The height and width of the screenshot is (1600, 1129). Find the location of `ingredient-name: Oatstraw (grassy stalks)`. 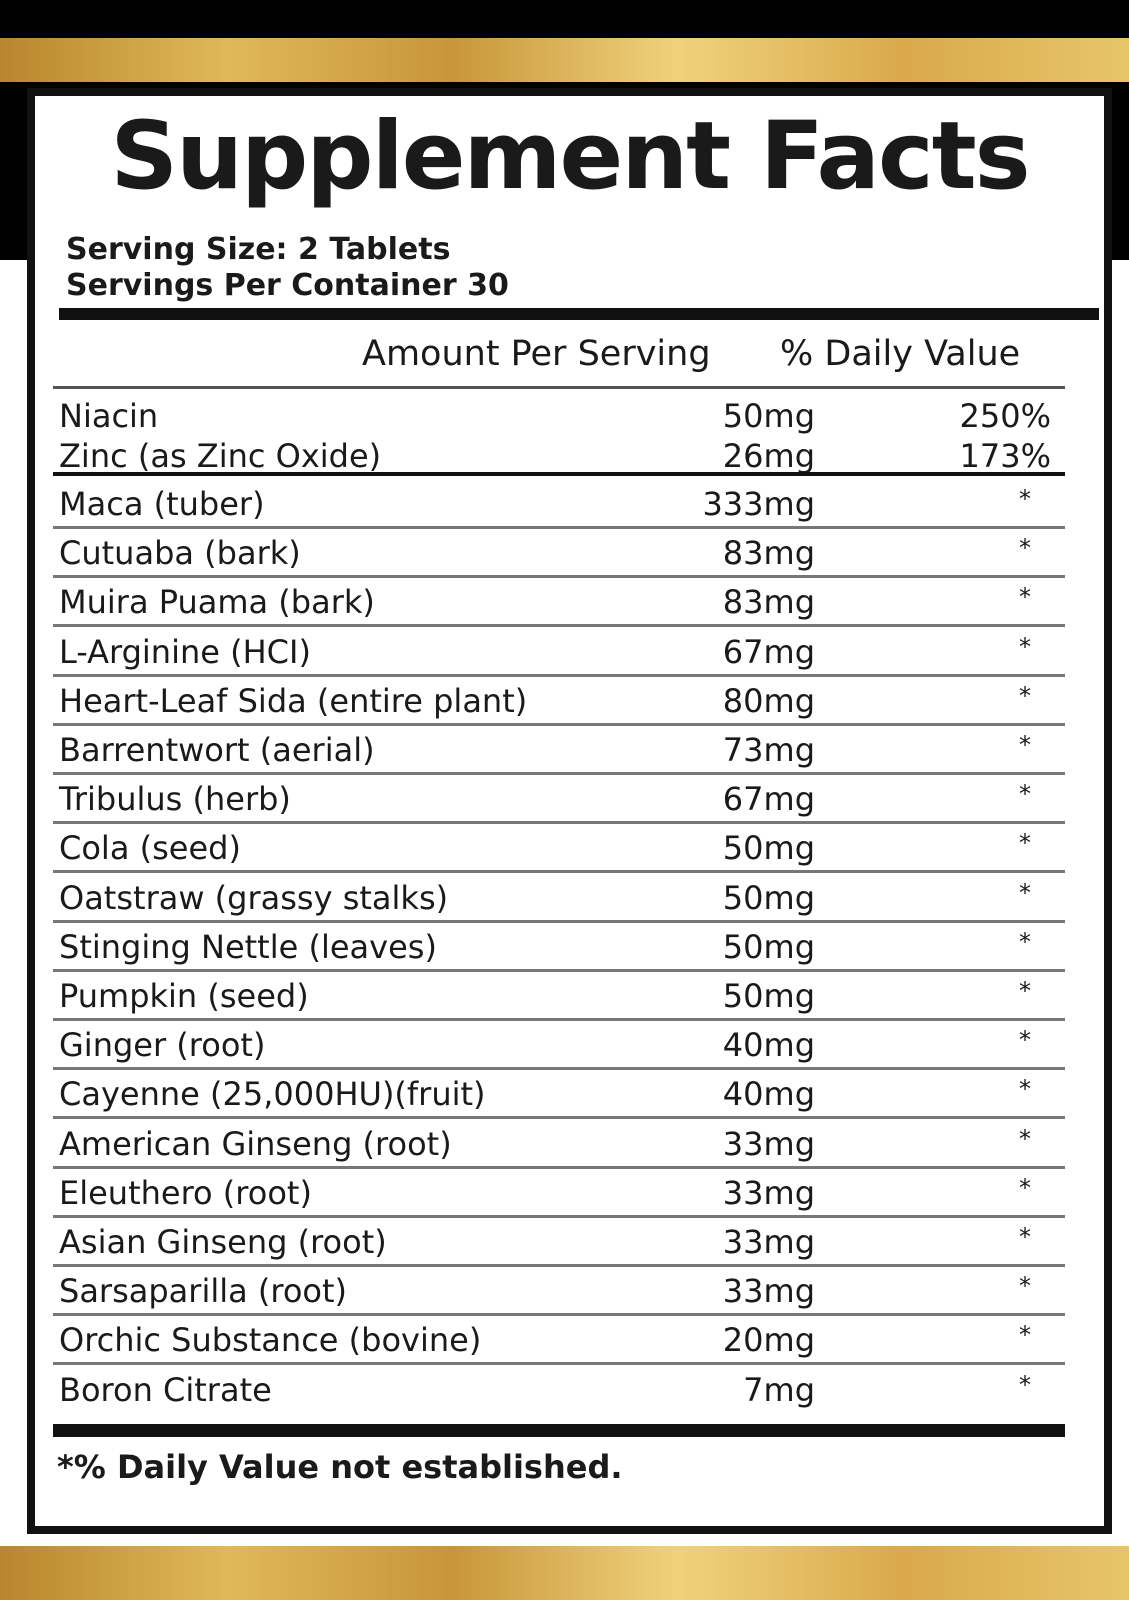

ingredient-name: Oatstraw (grassy stalks) is located at coordinates (254, 897).